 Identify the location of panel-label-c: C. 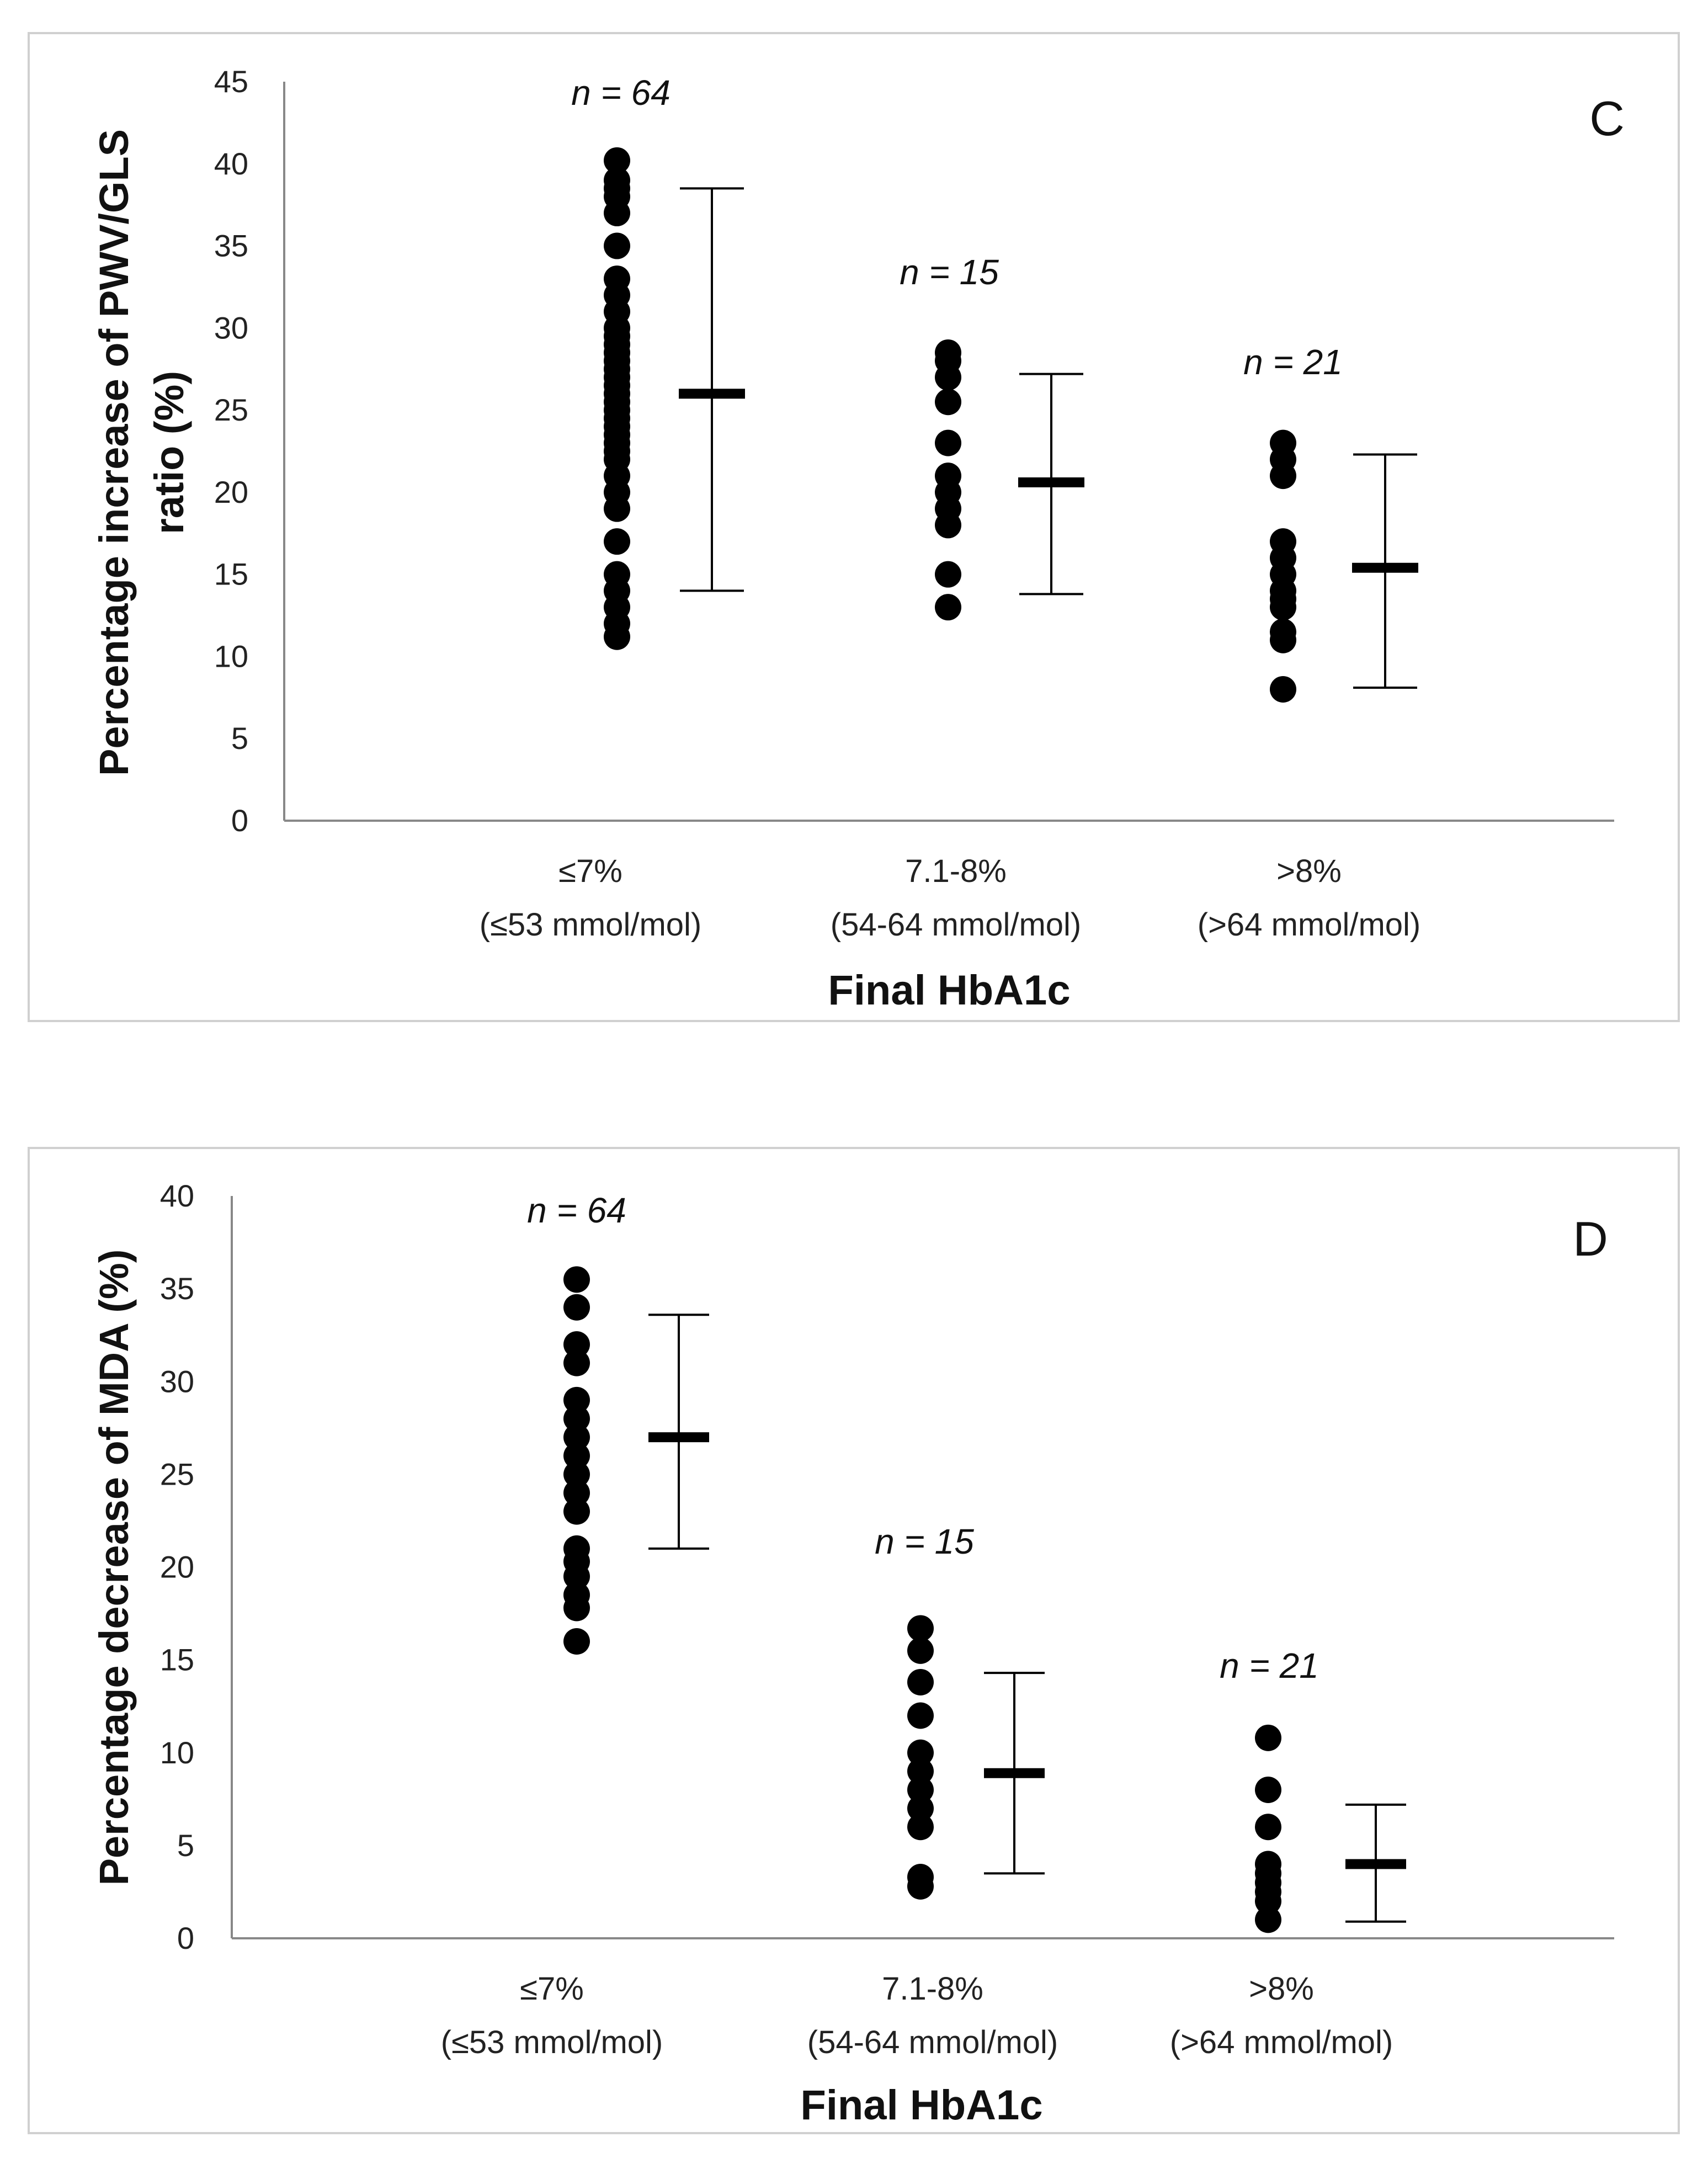
(1607, 119).